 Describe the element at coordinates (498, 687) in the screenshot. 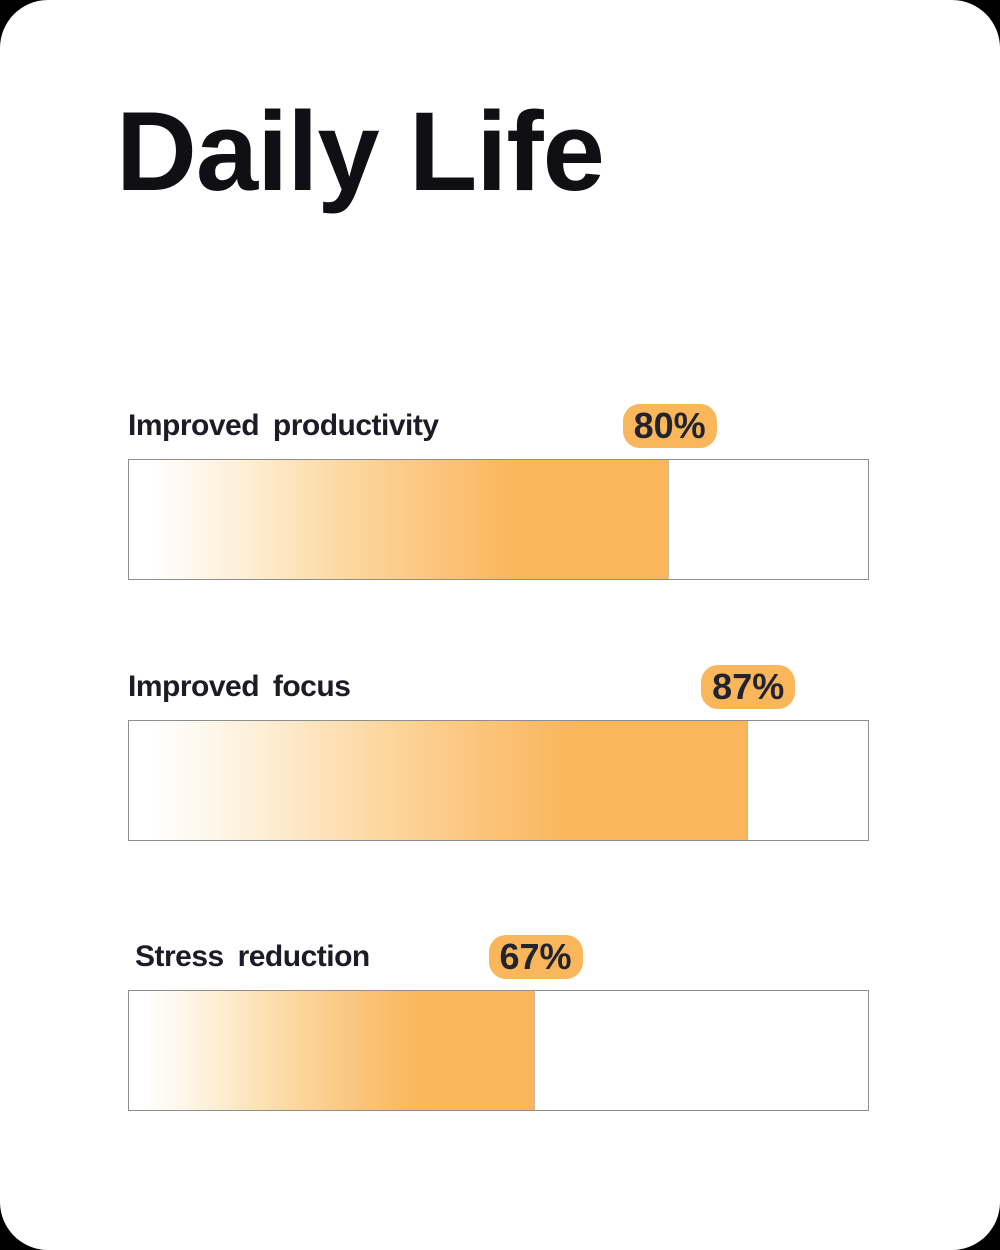

I see `bar-row-header: Improved focus 87%` at that location.